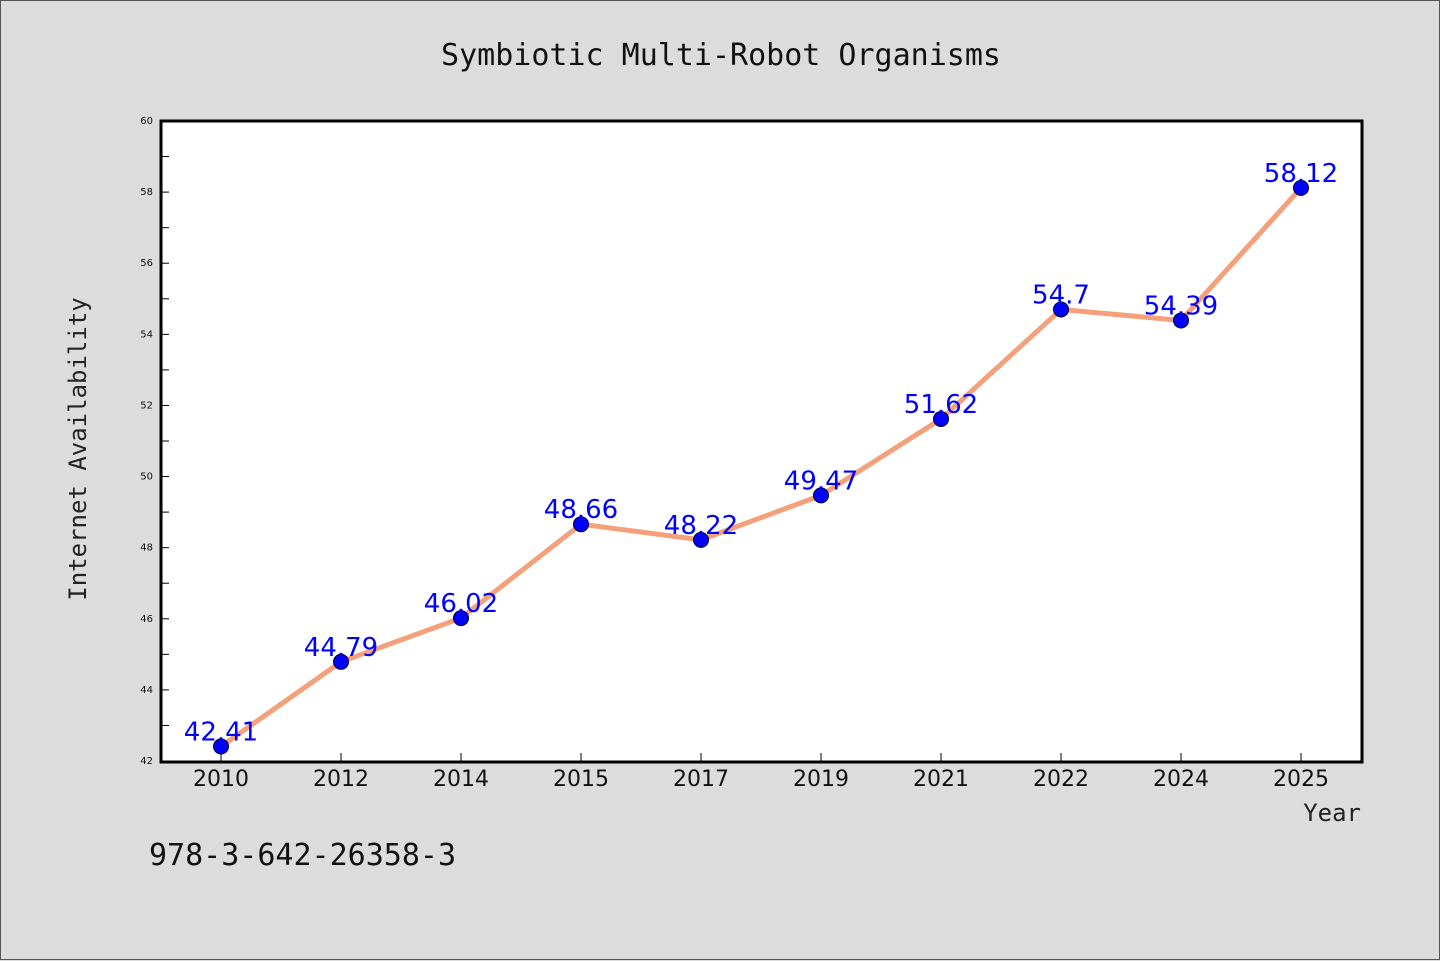  What do you see at coordinates (146, 690) in the screenshot?
I see `y-tick-label: 44` at bounding box center [146, 690].